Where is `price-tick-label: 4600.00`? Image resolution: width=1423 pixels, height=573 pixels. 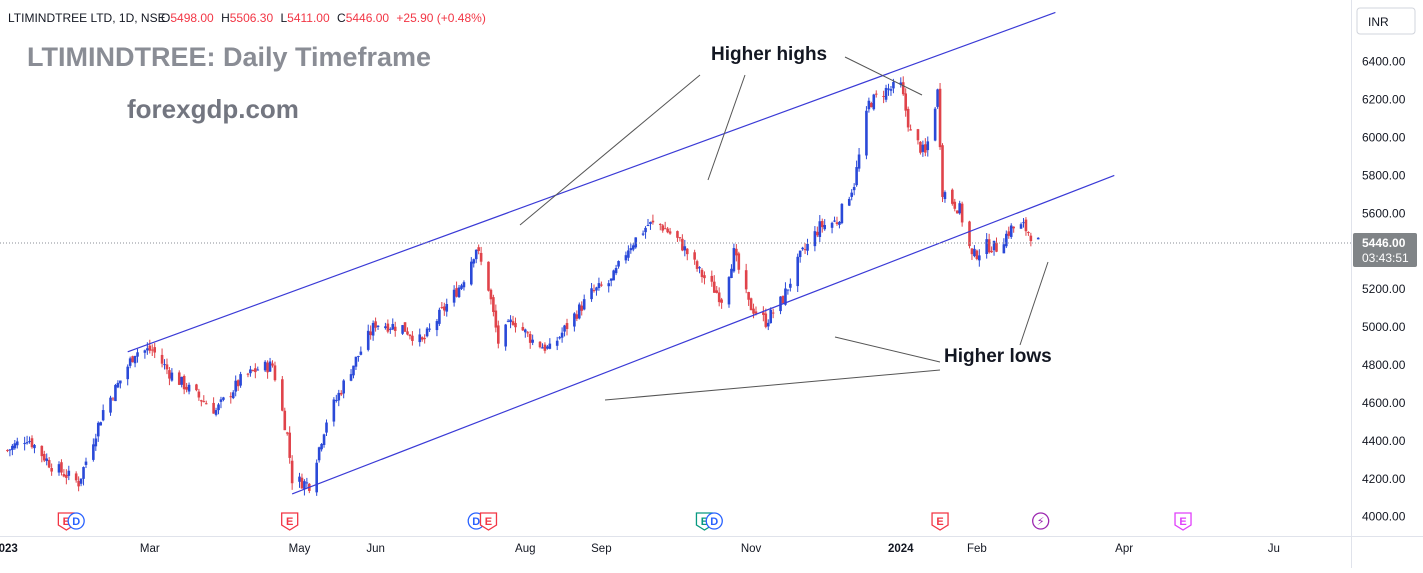 price-tick-label: 4600.00 is located at coordinates (1384, 403).